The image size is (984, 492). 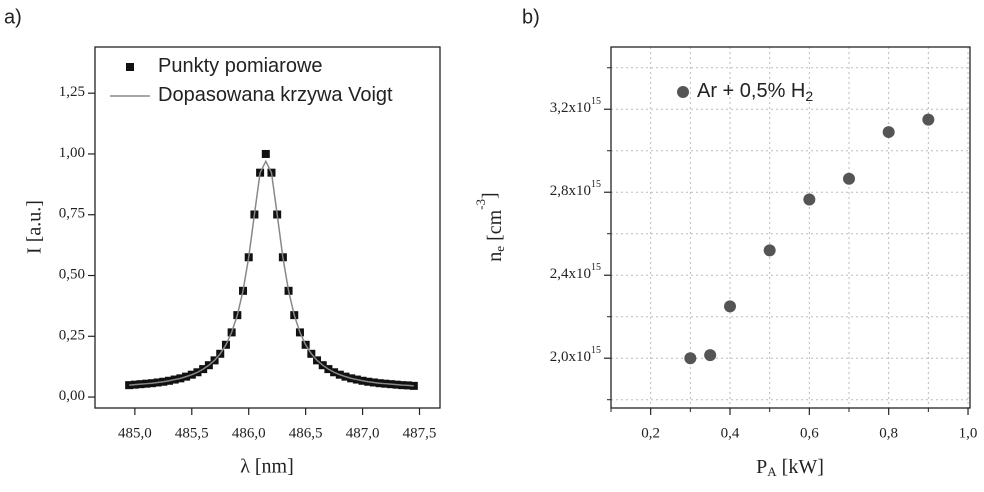 I want to click on label-part: -3, so click(x=480, y=204).